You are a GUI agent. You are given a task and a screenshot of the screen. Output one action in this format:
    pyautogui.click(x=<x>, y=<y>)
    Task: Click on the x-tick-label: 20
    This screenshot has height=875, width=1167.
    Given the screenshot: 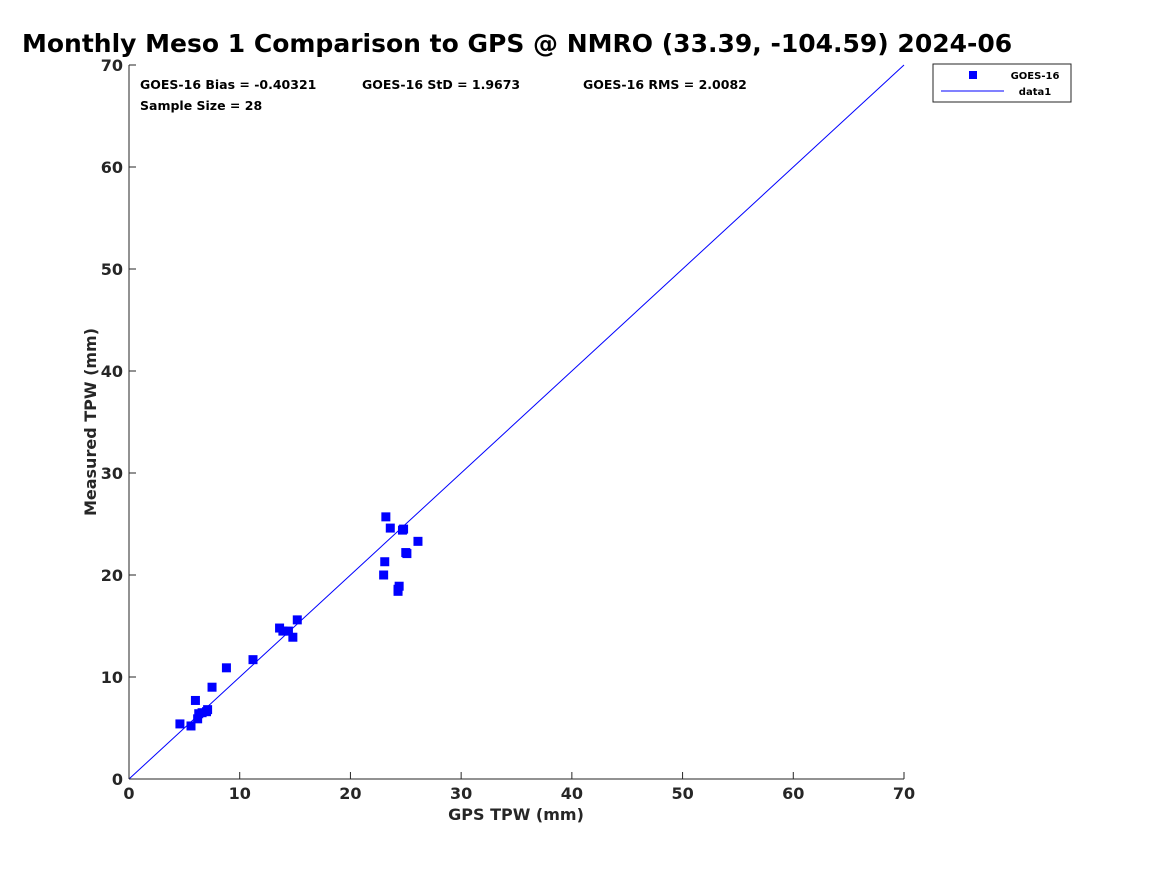 What is the action you would take?
    pyautogui.click(x=350, y=793)
    